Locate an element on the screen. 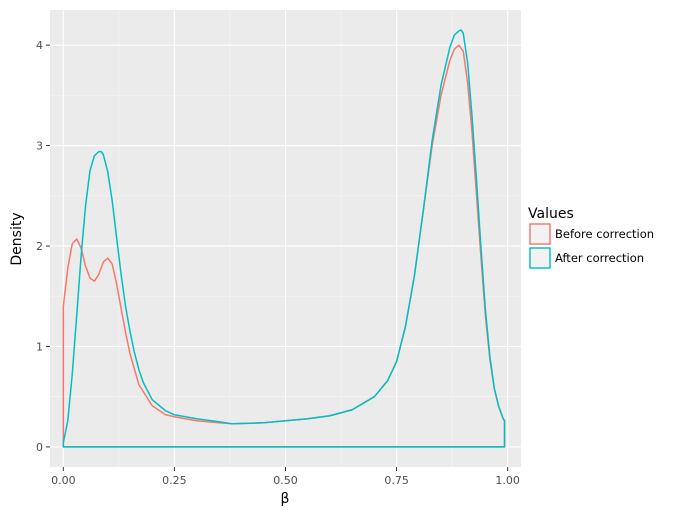 Image resolution: width=680 pixels, height=520 pixels. y-tick-label: 1 is located at coordinates (39, 346).